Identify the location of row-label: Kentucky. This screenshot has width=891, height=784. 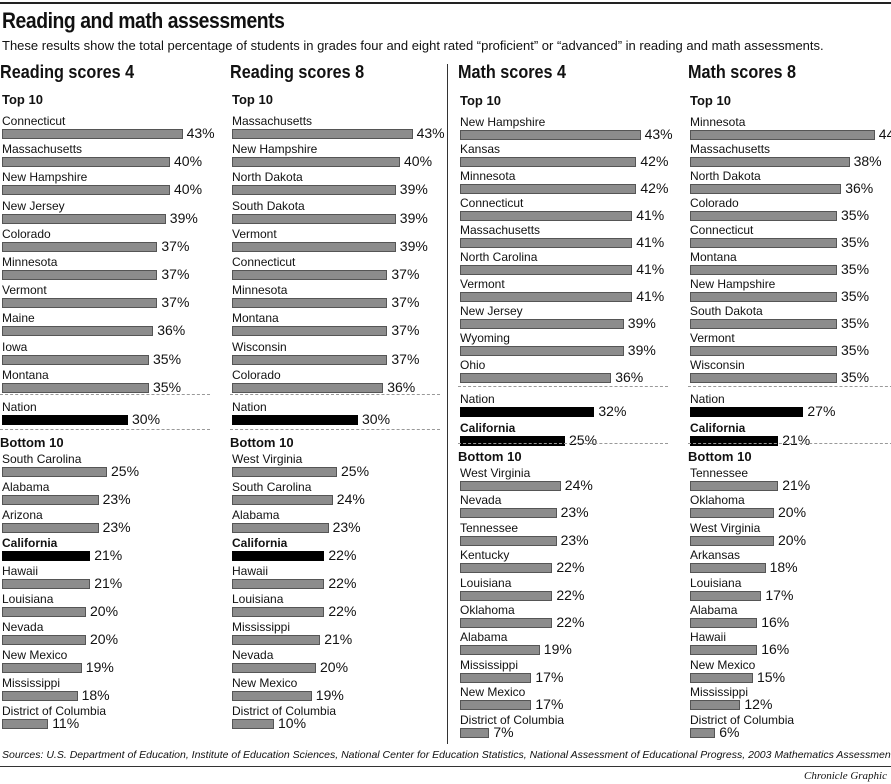
(485, 555).